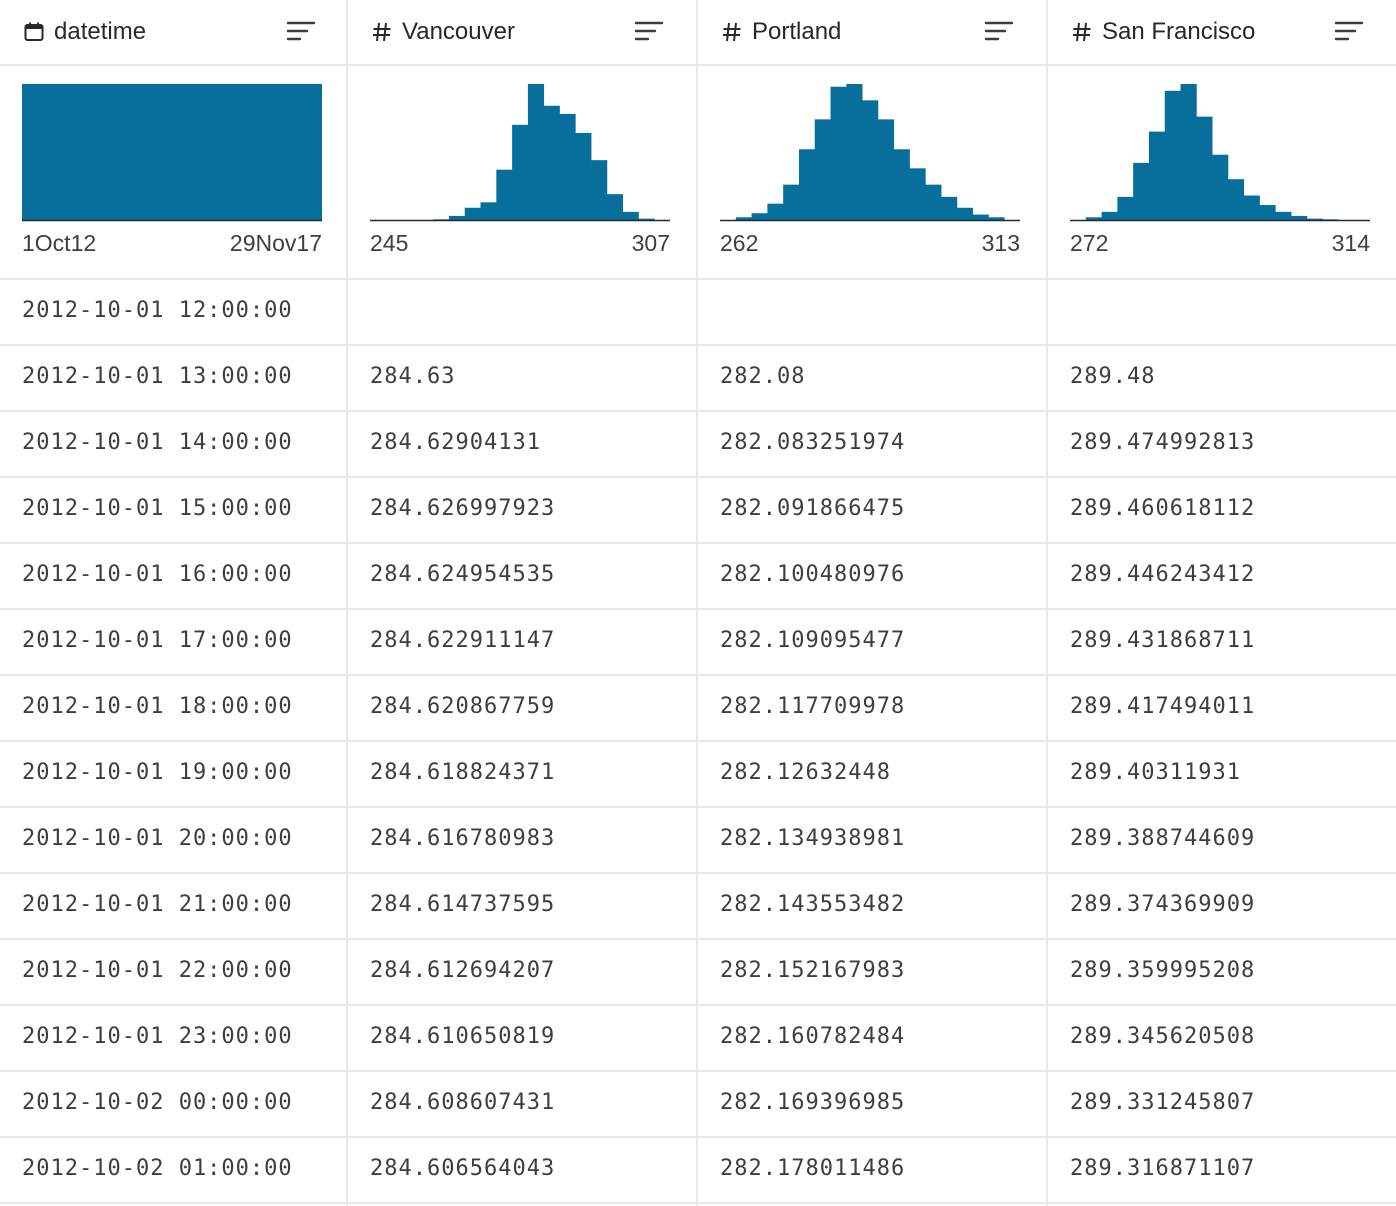 The image size is (1396, 1206). What do you see at coordinates (813, 640) in the screenshot?
I see `table-cell: 282.109095477` at bounding box center [813, 640].